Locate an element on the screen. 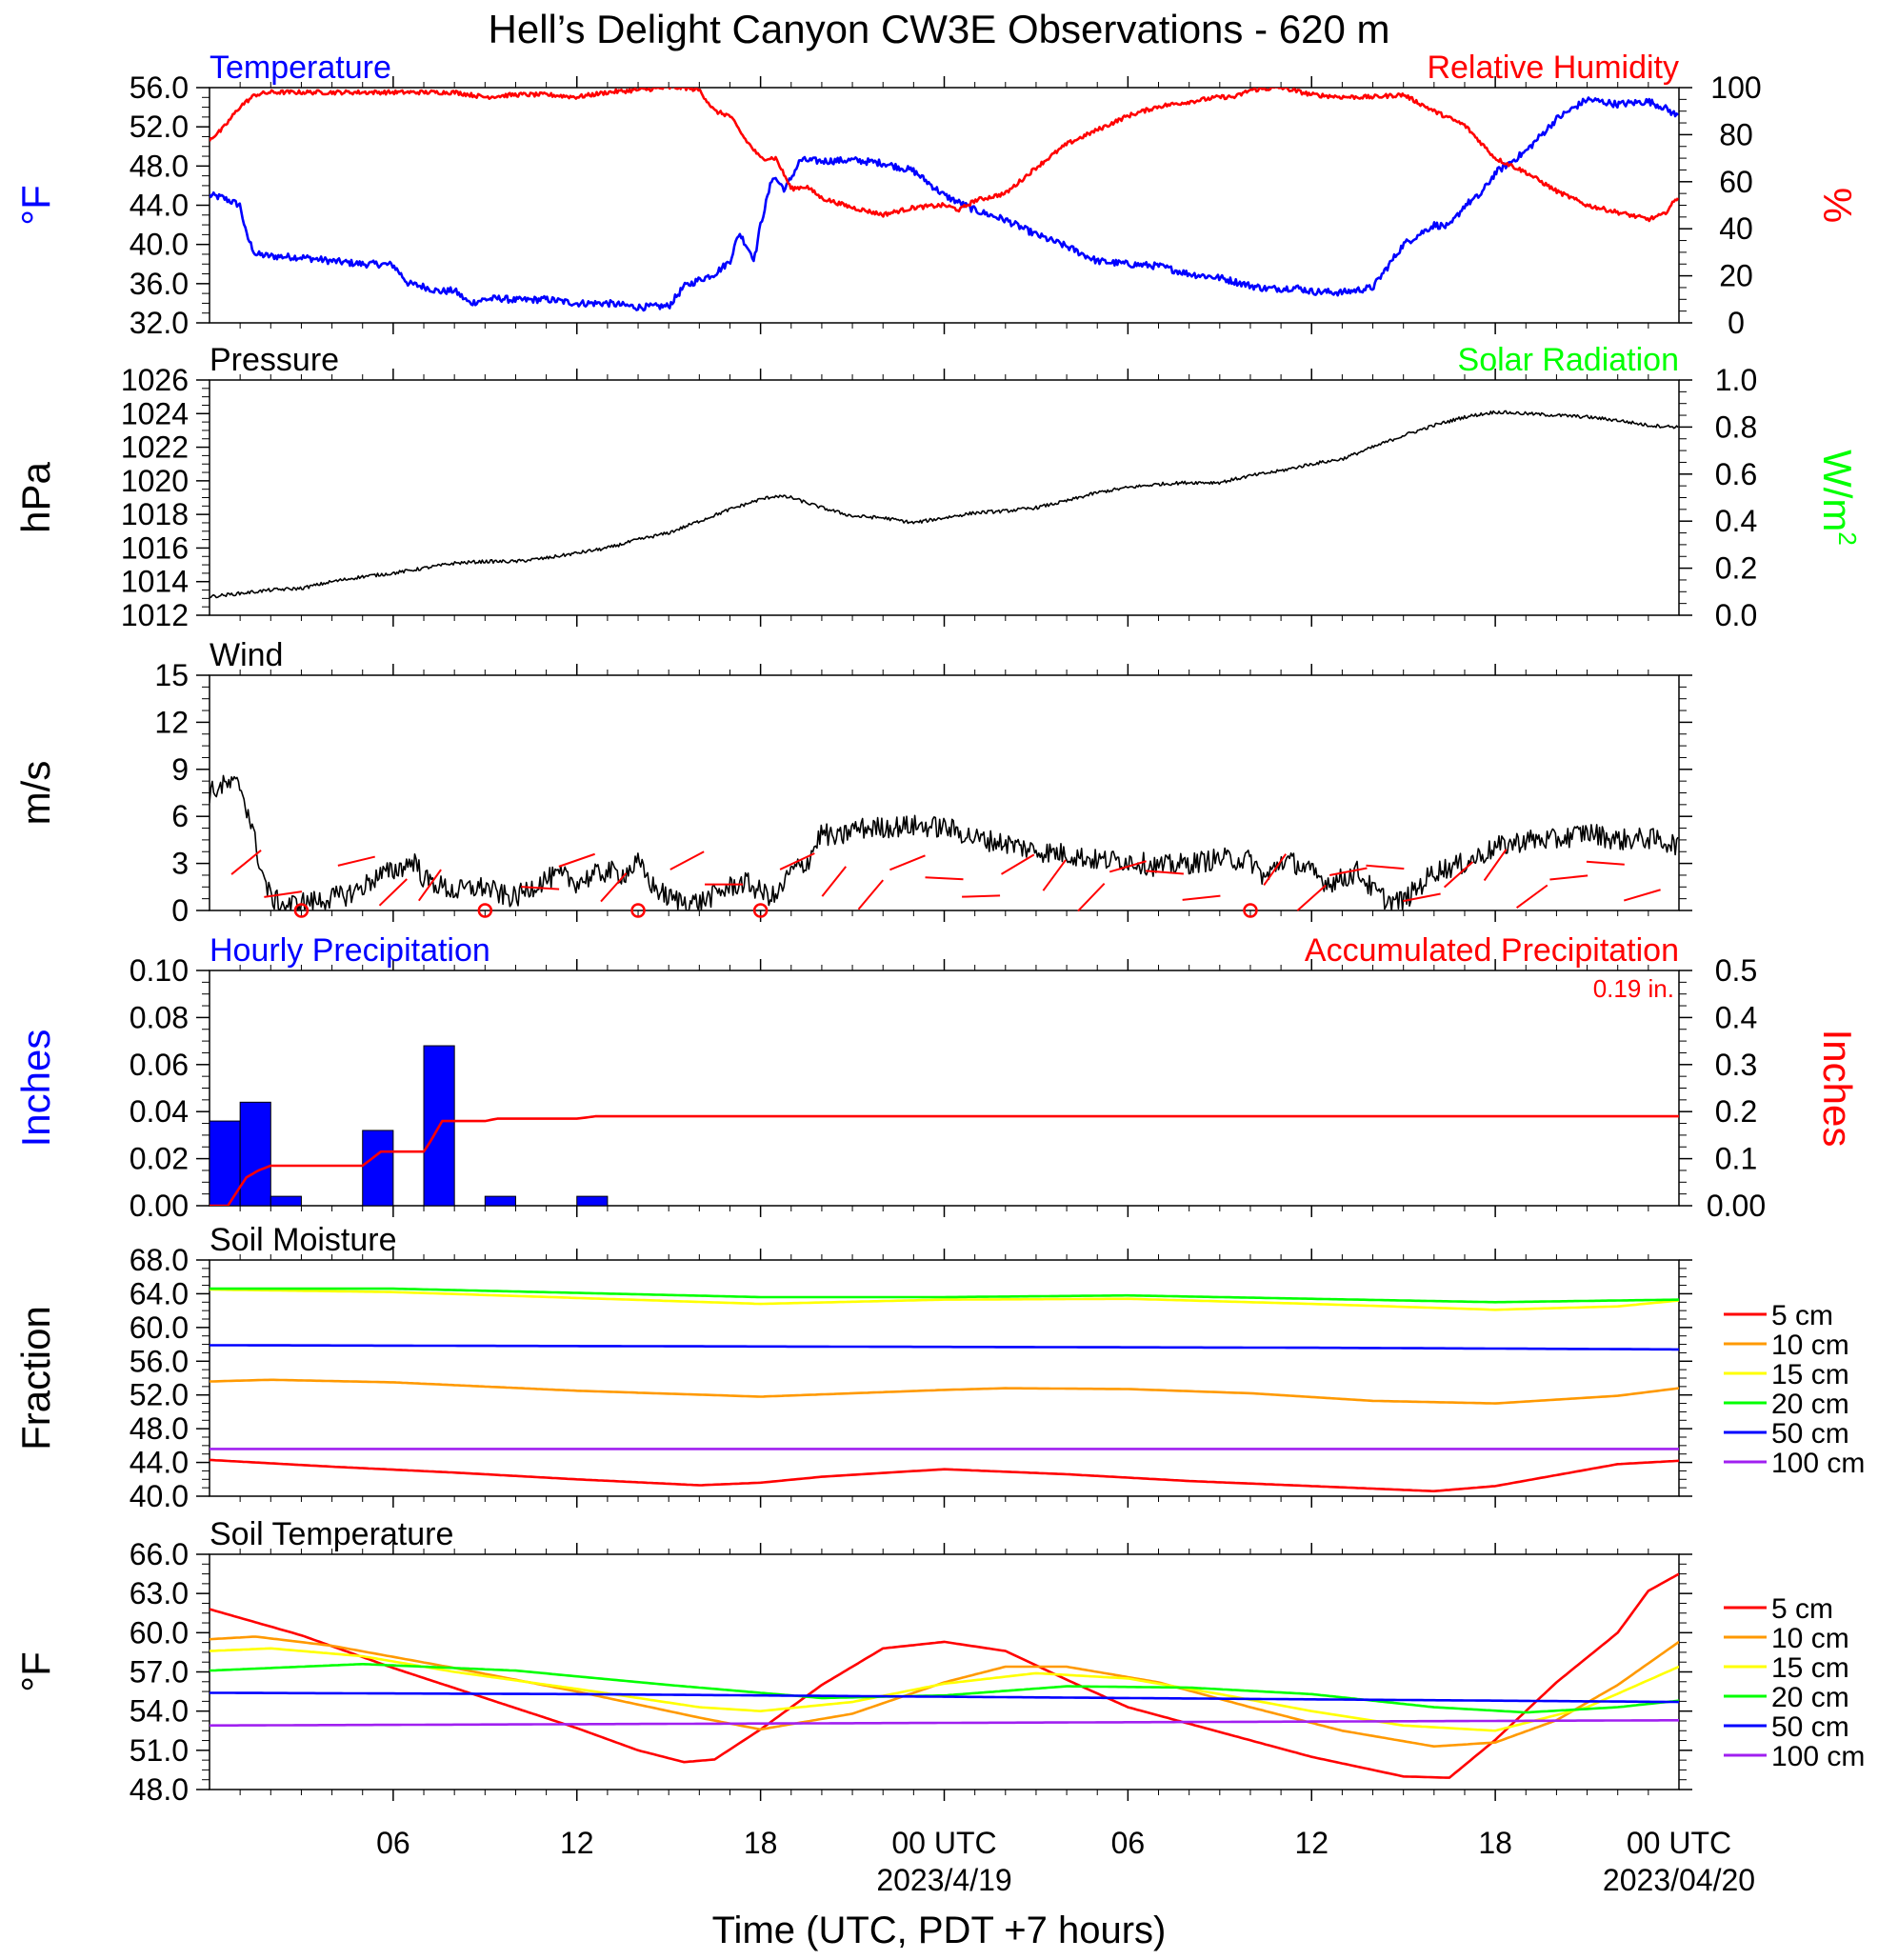  y-tick-label: 40.0 is located at coordinates (159, 1496).